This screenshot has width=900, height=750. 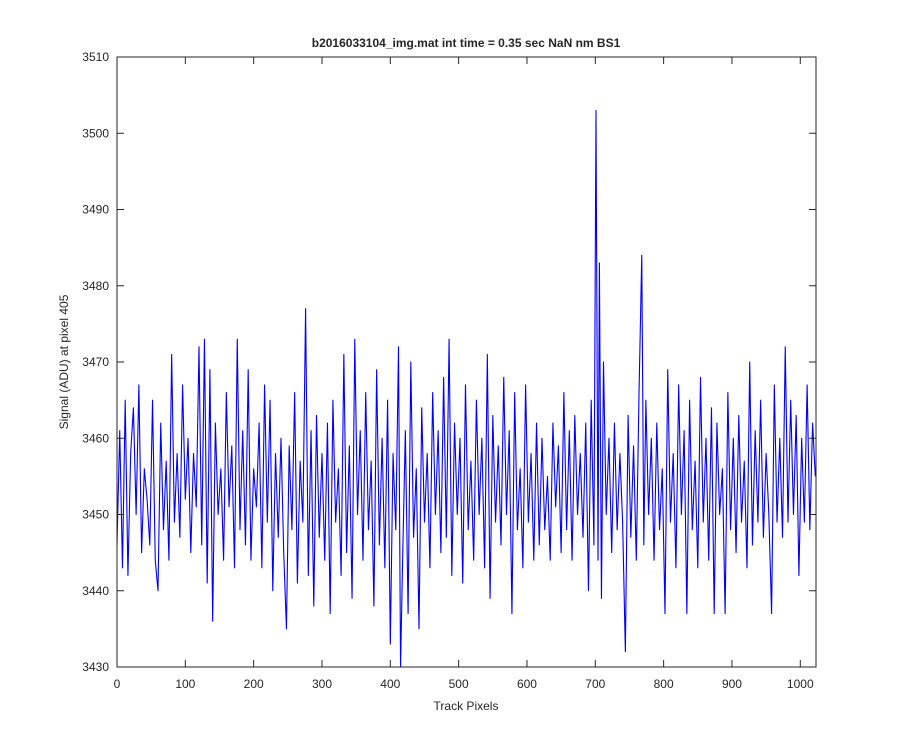 I want to click on y-tick-label: 3510, so click(x=95, y=57).